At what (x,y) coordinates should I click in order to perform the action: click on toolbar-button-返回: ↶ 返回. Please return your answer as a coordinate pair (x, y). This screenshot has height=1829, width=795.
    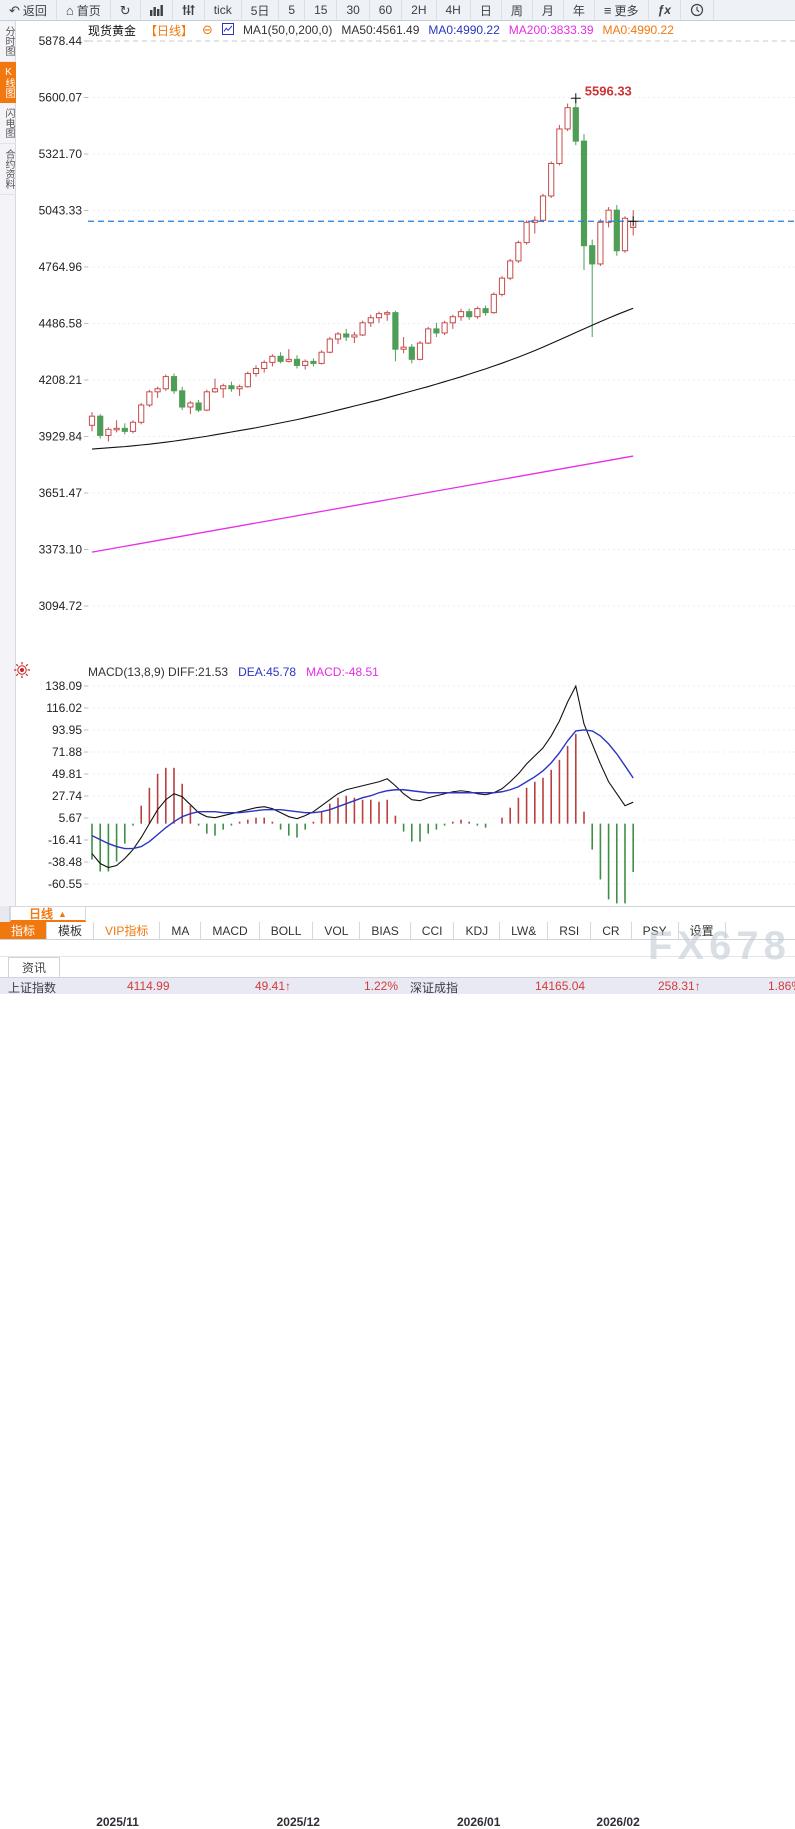
    Looking at the image, I should click on (28, 10).